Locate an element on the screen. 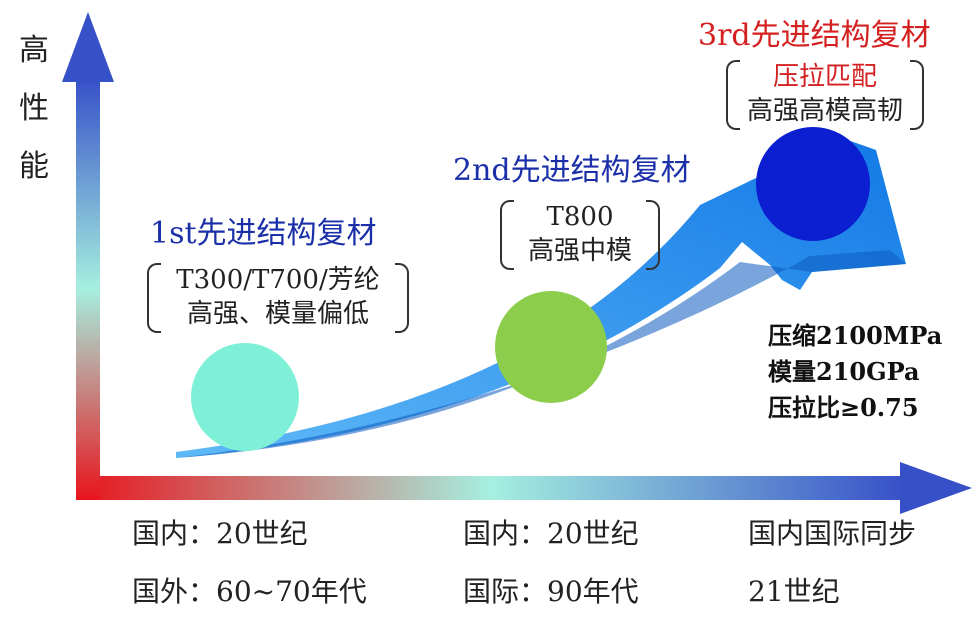 This screenshot has height=621, width=977. gen2-bracket: T800 高强中模 is located at coordinates (580, 235).